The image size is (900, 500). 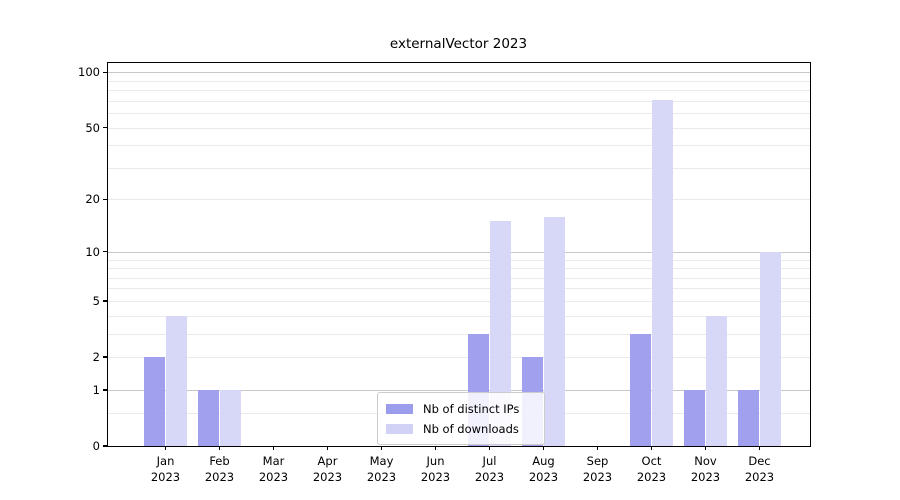 I want to click on bar-downloads-jul, so click(x=500, y=333).